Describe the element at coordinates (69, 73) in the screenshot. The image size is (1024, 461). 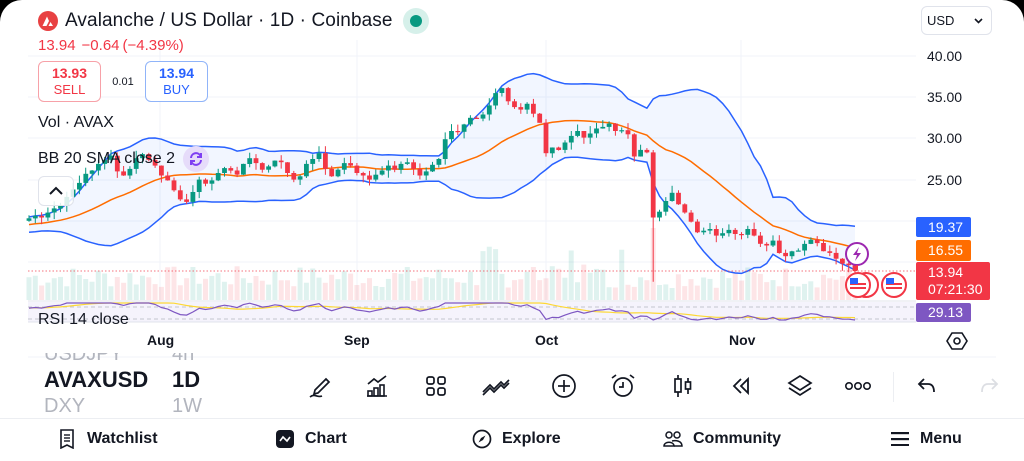
I see `sell-price: 13.93` at that location.